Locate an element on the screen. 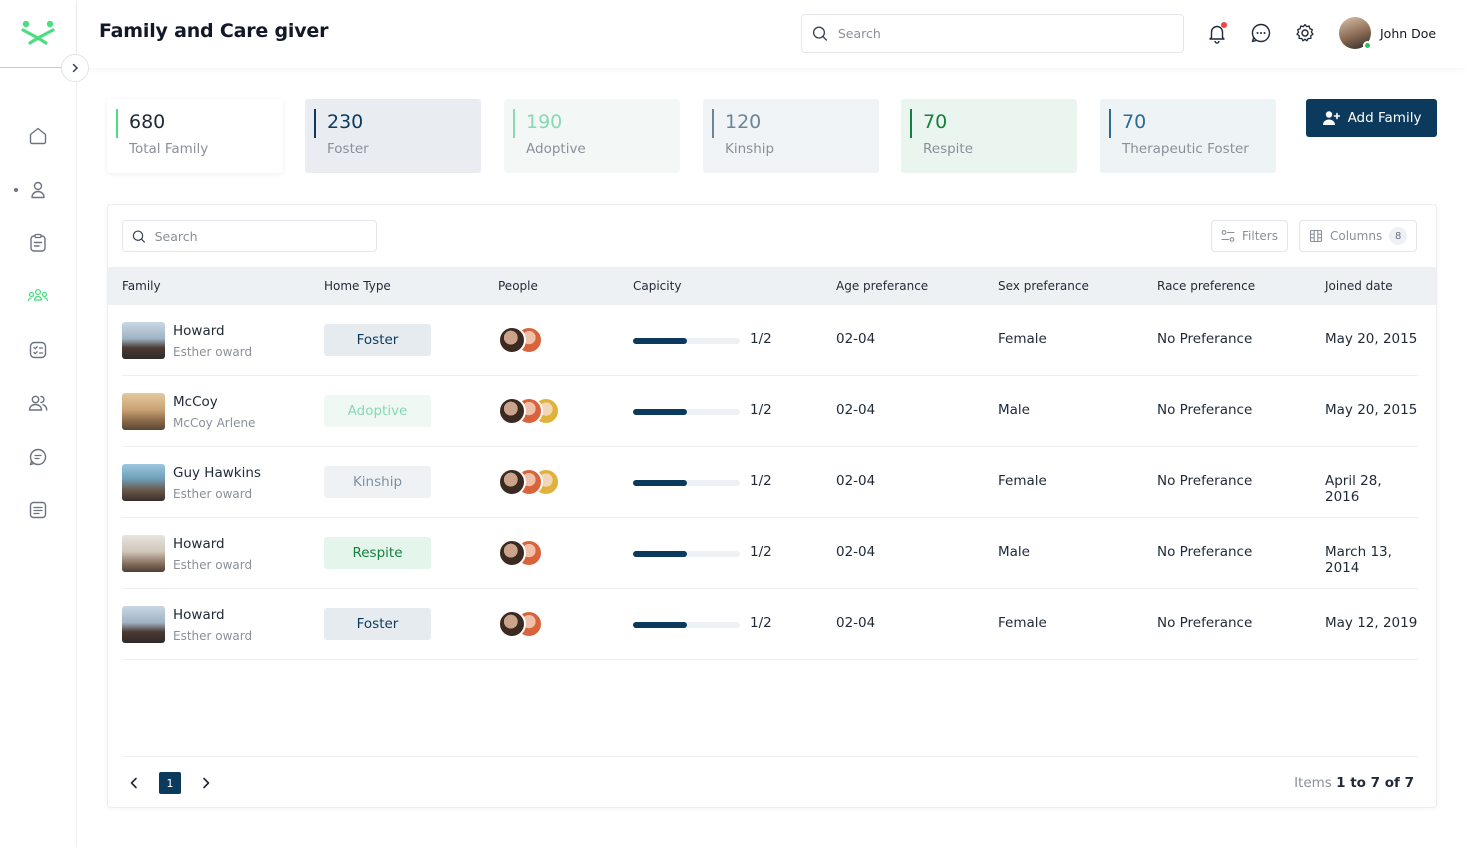  add-family-button: Add Family is located at coordinates (1371, 118).